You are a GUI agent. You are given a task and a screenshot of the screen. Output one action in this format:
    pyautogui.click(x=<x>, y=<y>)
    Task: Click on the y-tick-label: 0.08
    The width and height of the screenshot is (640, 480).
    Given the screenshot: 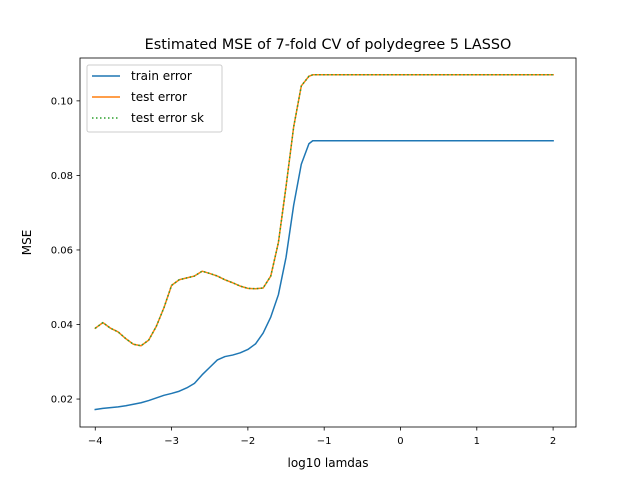 What is the action you would take?
    pyautogui.click(x=62, y=176)
    